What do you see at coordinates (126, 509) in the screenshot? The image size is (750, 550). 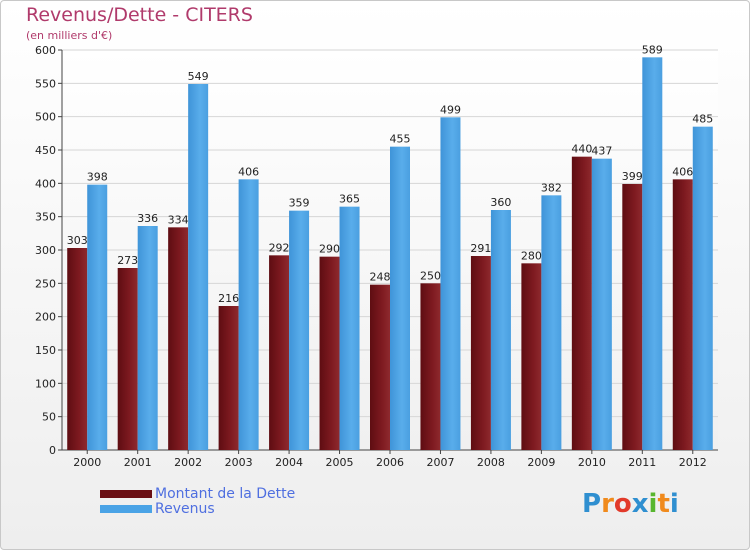 I see `legend-swatch-revenue` at bounding box center [126, 509].